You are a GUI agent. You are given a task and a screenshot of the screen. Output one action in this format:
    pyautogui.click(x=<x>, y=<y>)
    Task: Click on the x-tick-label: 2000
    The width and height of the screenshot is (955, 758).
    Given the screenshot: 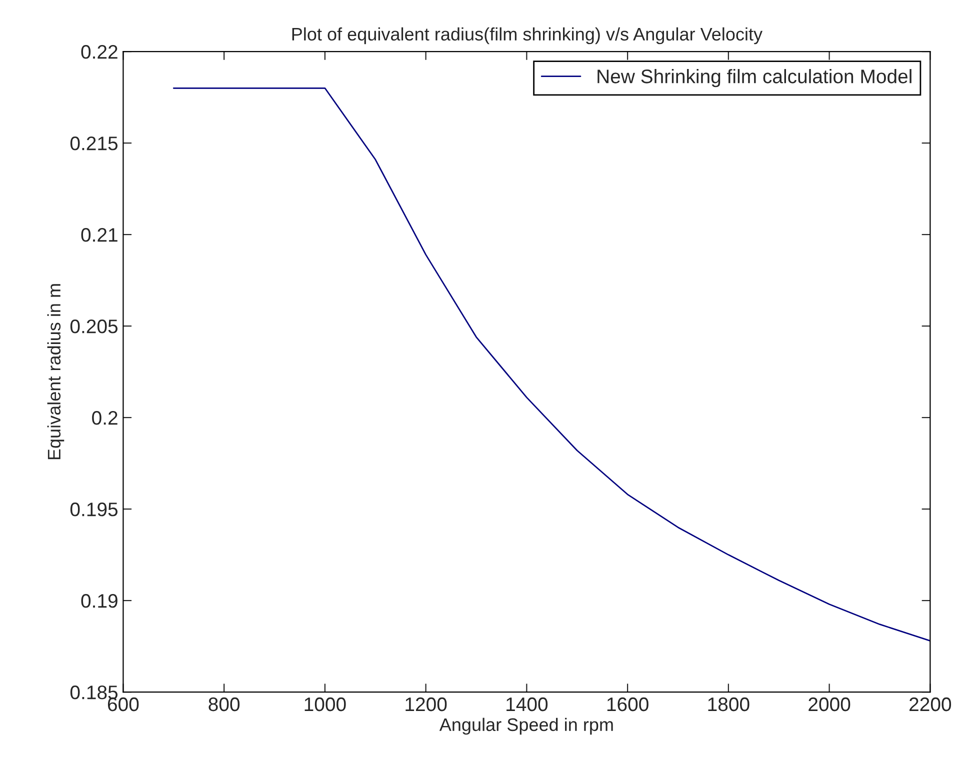 What is the action you would take?
    pyautogui.click(x=829, y=704)
    